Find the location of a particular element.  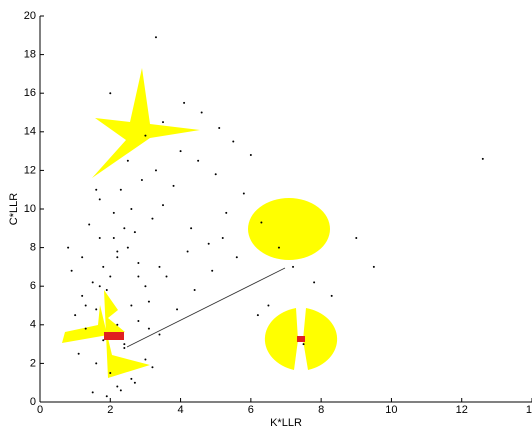

split-circle-left is located at coordinates (281, 339).